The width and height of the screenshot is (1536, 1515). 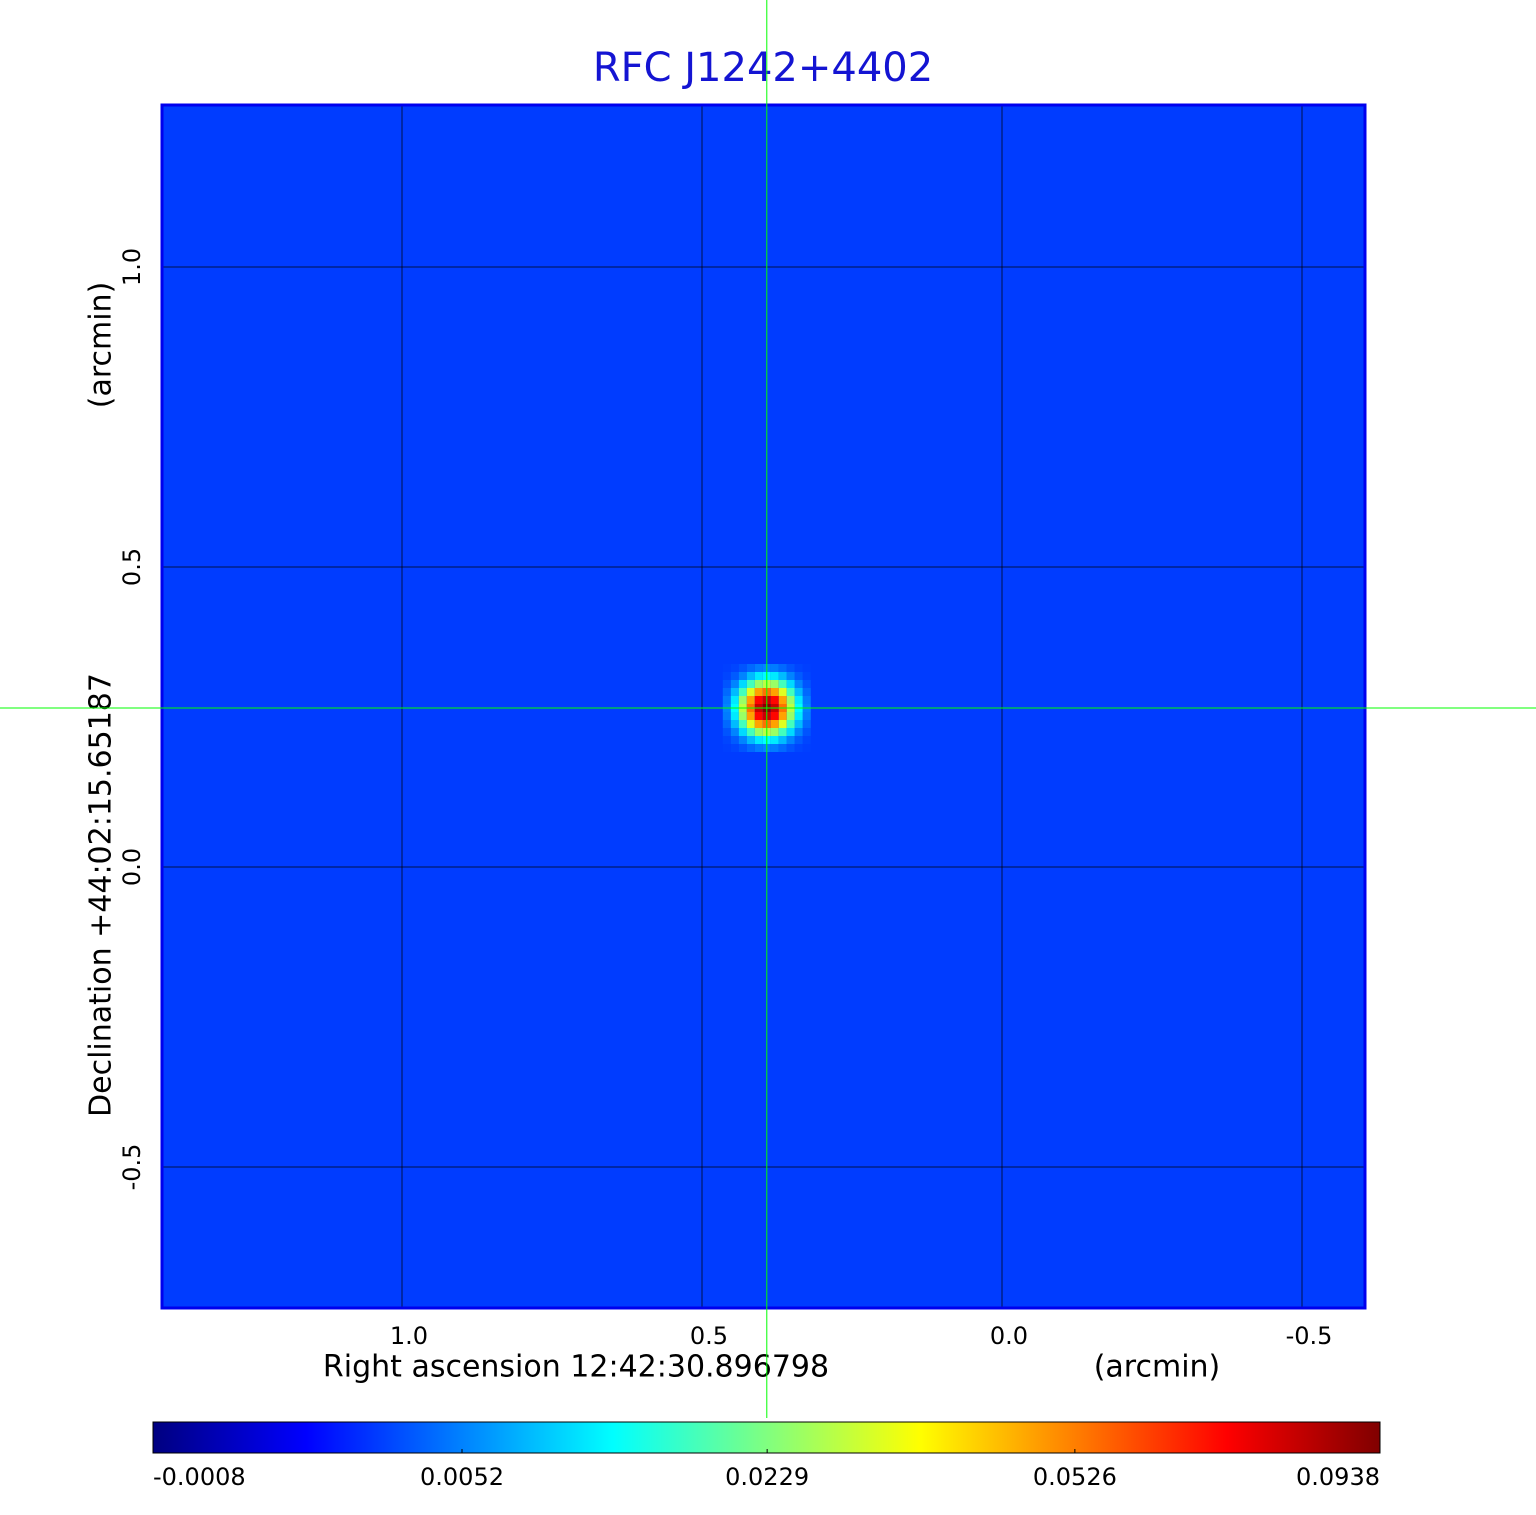 What do you see at coordinates (1075, 1477) in the screenshot?
I see `colorbar-tick-label: 0.0526` at bounding box center [1075, 1477].